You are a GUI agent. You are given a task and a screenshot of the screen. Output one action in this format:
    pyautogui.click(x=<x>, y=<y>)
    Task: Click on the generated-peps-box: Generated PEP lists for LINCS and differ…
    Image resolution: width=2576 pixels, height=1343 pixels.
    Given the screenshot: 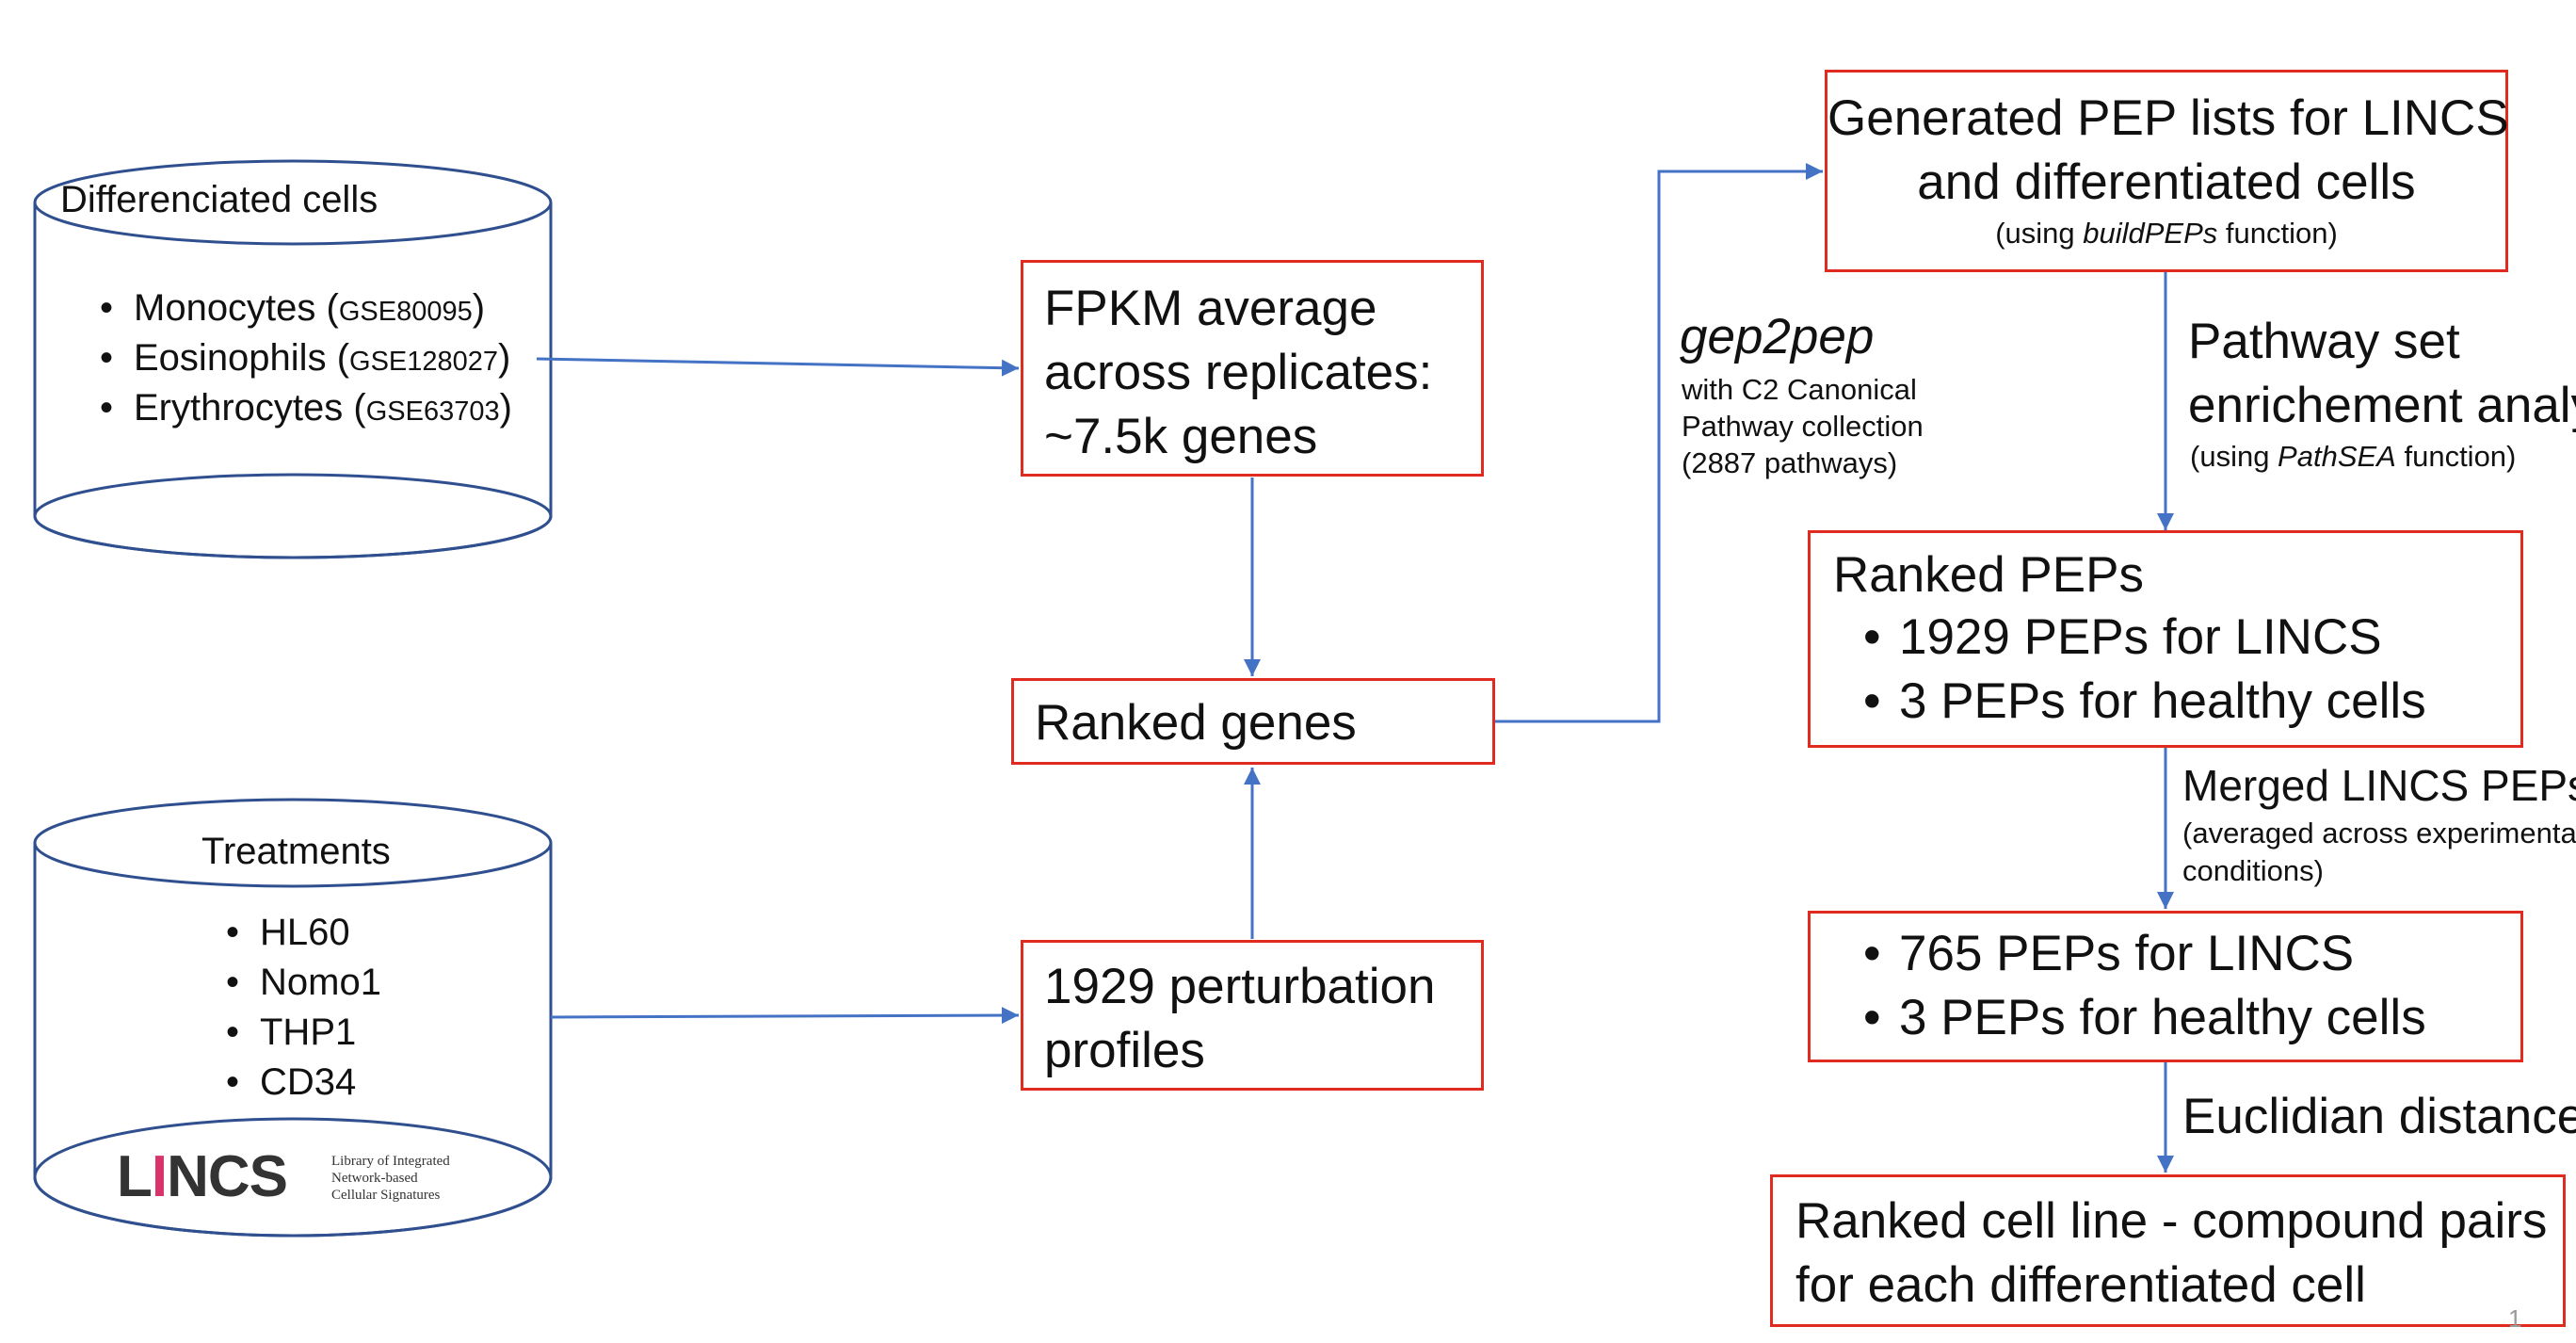 What is the action you would take?
    pyautogui.click(x=2167, y=171)
    